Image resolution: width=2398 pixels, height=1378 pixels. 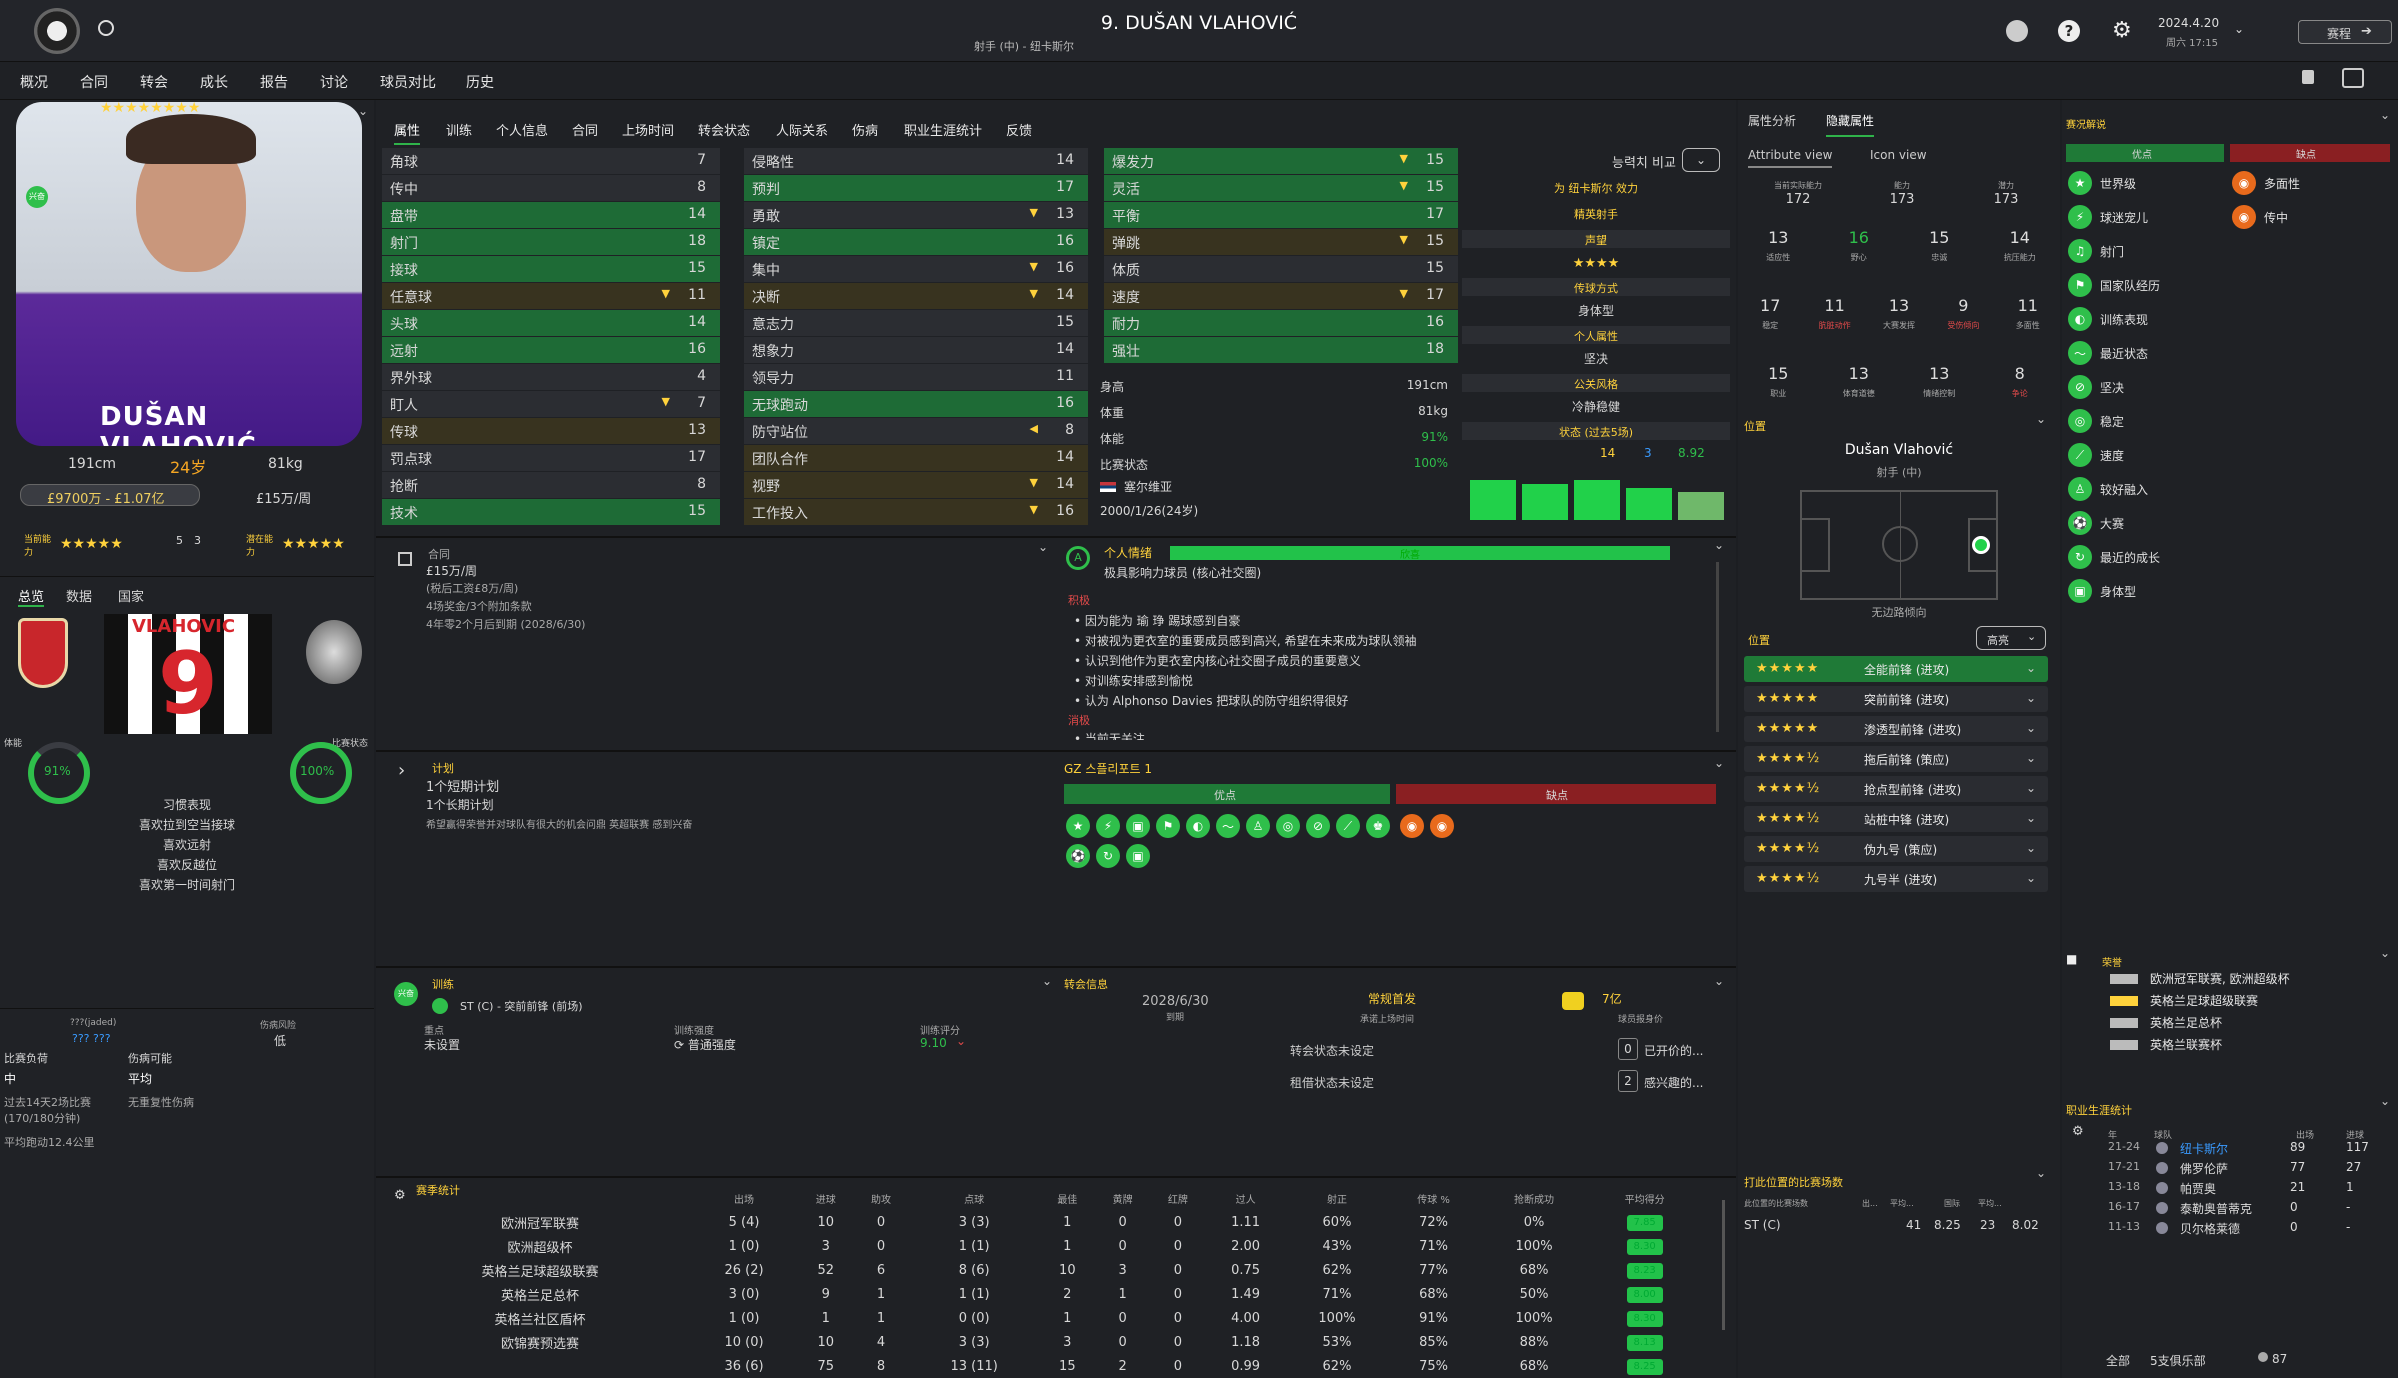 I want to click on value-badge: £9700万 - £1.07亿, so click(x=110, y=495).